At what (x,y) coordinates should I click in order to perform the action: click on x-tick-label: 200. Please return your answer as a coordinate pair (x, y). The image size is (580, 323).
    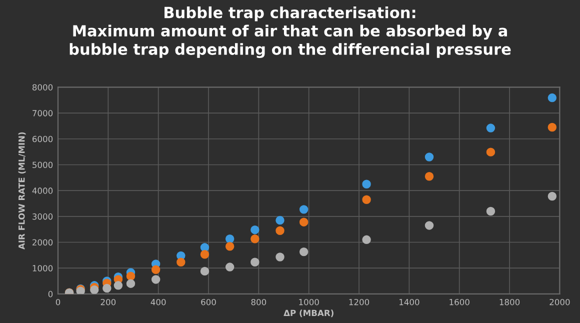
    Looking at the image, I should click on (108, 302).